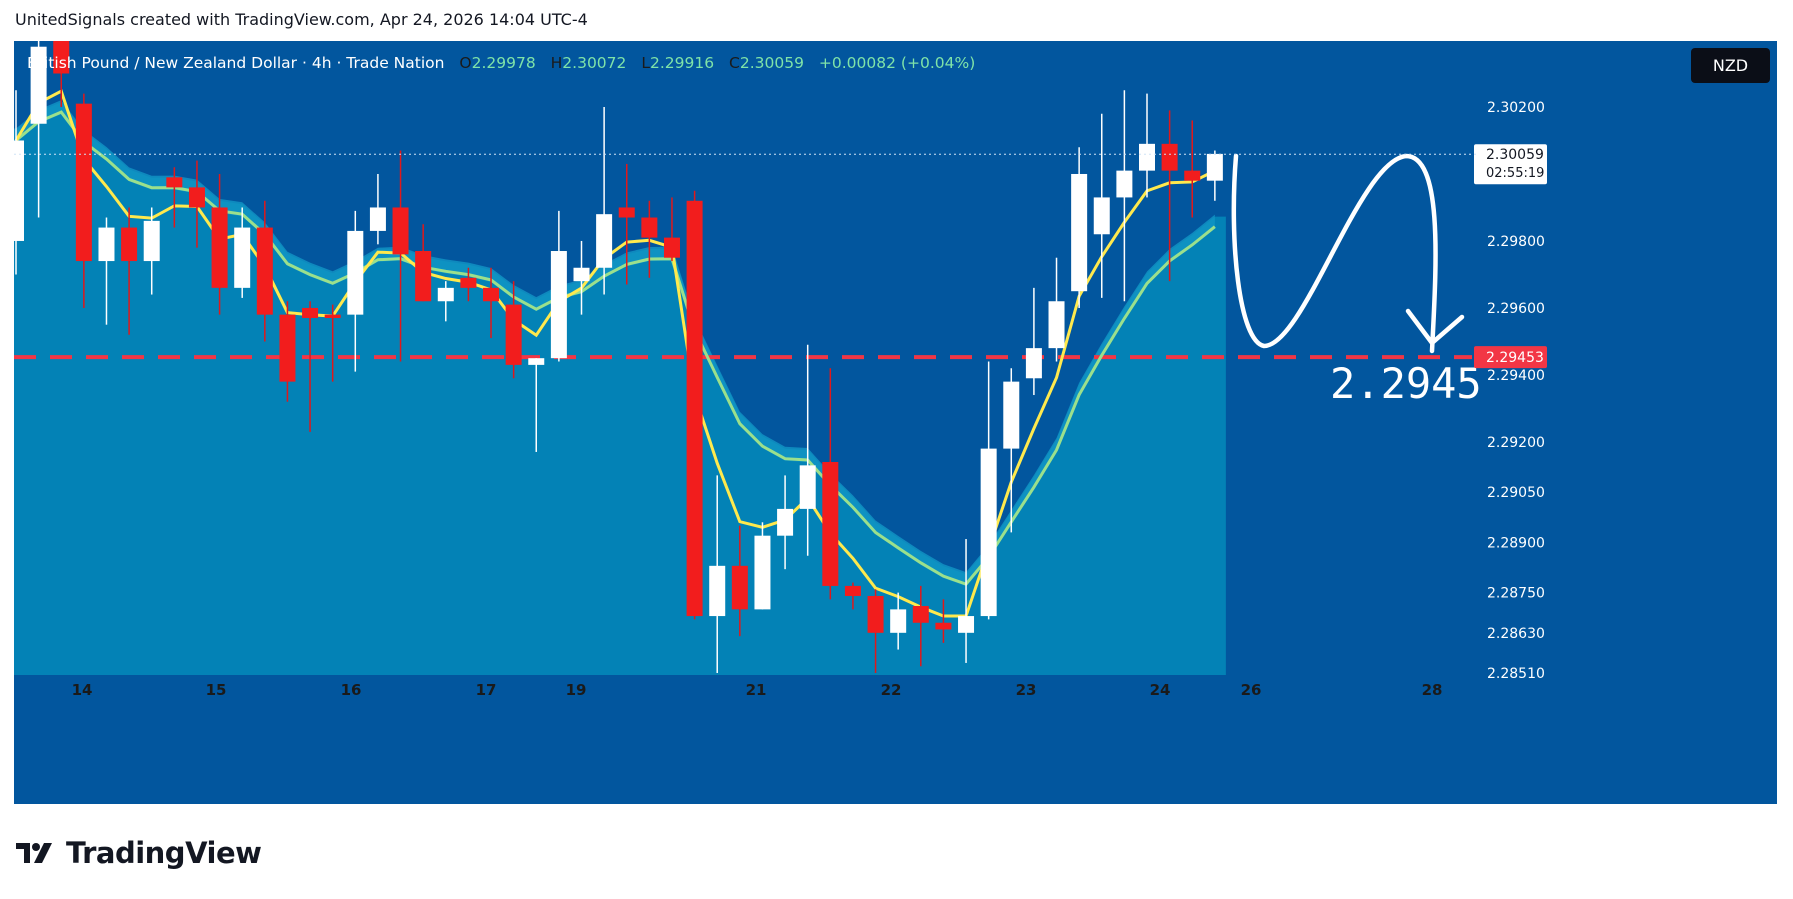  What do you see at coordinates (351, 690) in the screenshot?
I see `x-axis-tick: 16` at bounding box center [351, 690].